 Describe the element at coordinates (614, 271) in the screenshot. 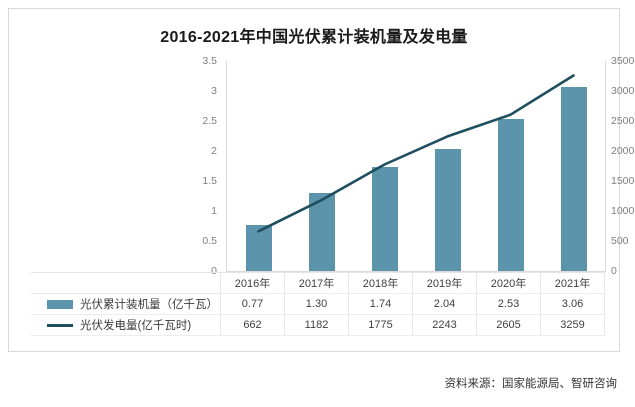

I see `right-axis-tick: 0` at that location.